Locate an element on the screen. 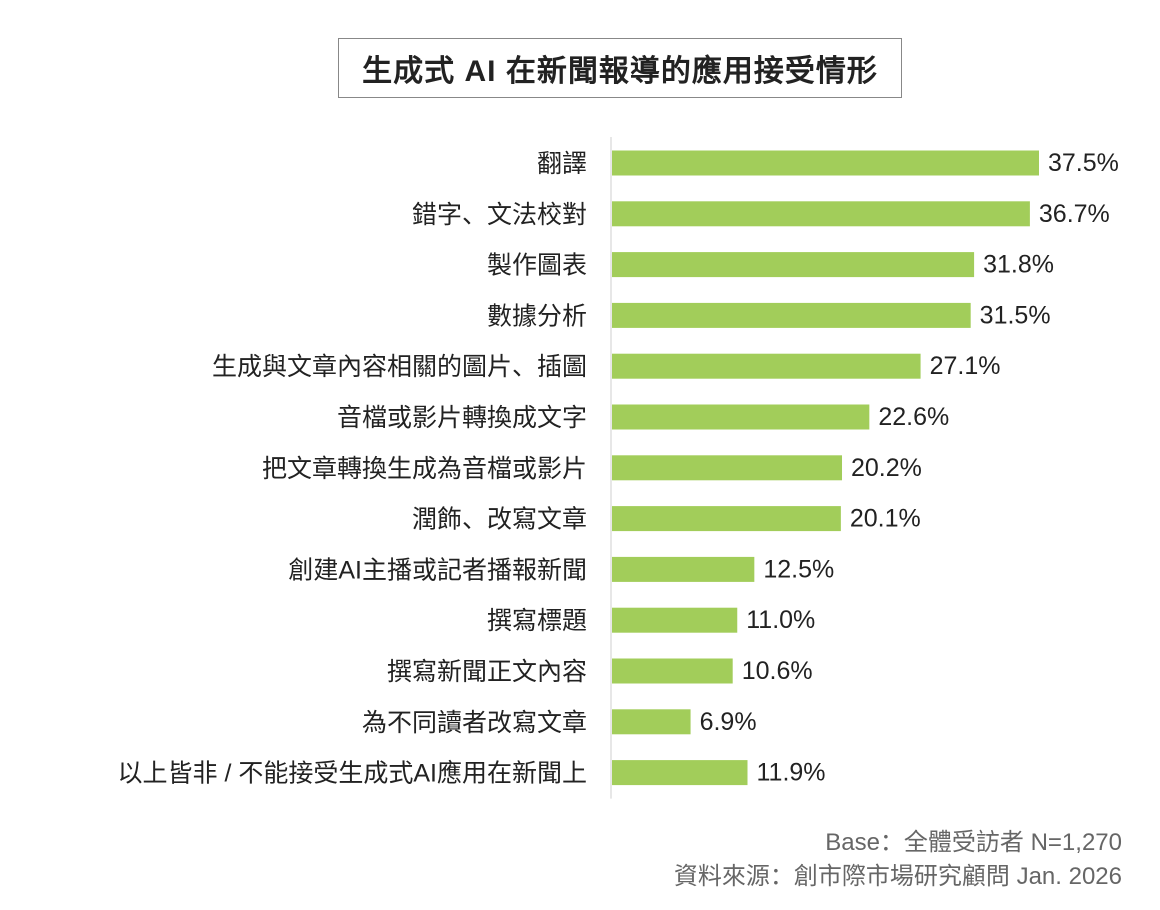  data-label: 6.9% is located at coordinates (728, 722).